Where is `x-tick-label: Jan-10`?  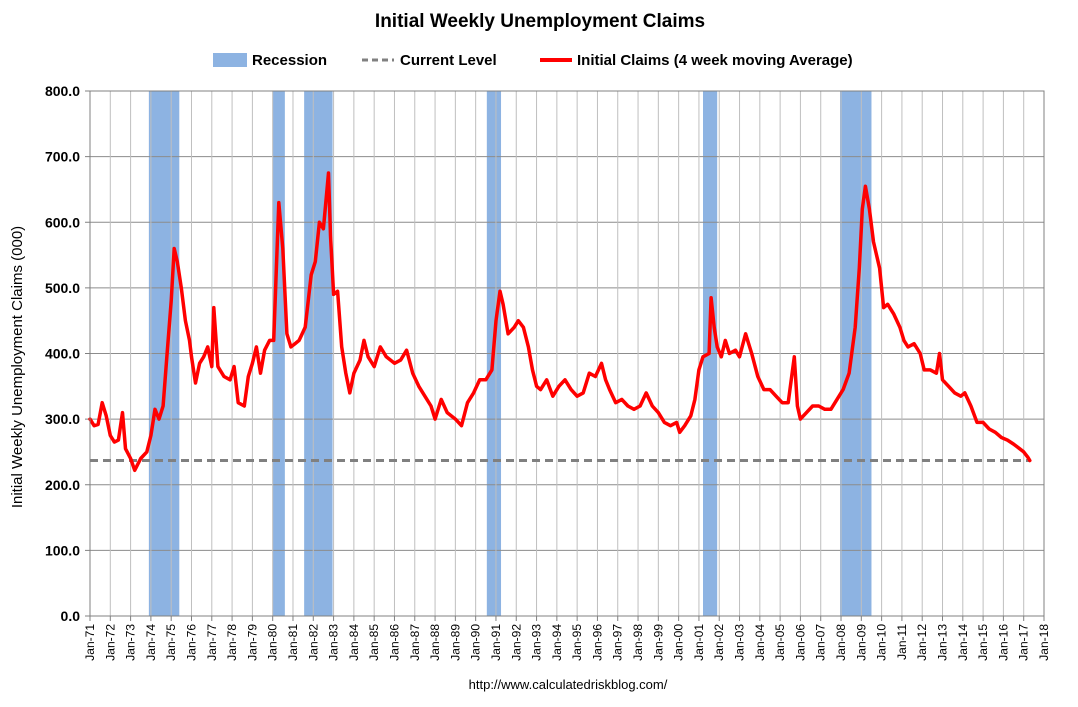 x-tick-label: Jan-10 is located at coordinates (882, 642).